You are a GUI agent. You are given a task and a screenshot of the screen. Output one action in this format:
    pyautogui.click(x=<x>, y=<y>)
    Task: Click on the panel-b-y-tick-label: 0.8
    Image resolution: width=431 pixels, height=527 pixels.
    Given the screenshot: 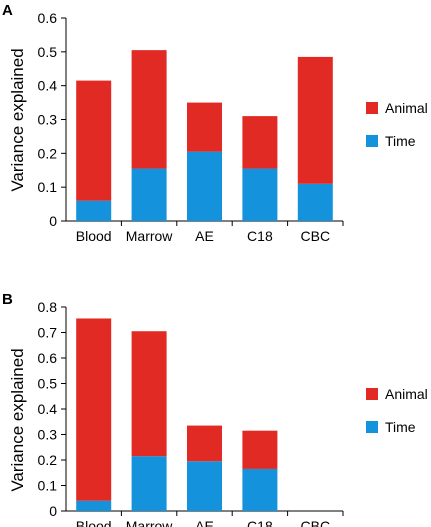 What is the action you would take?
    pyautogui.click(x=48, y=307)
    